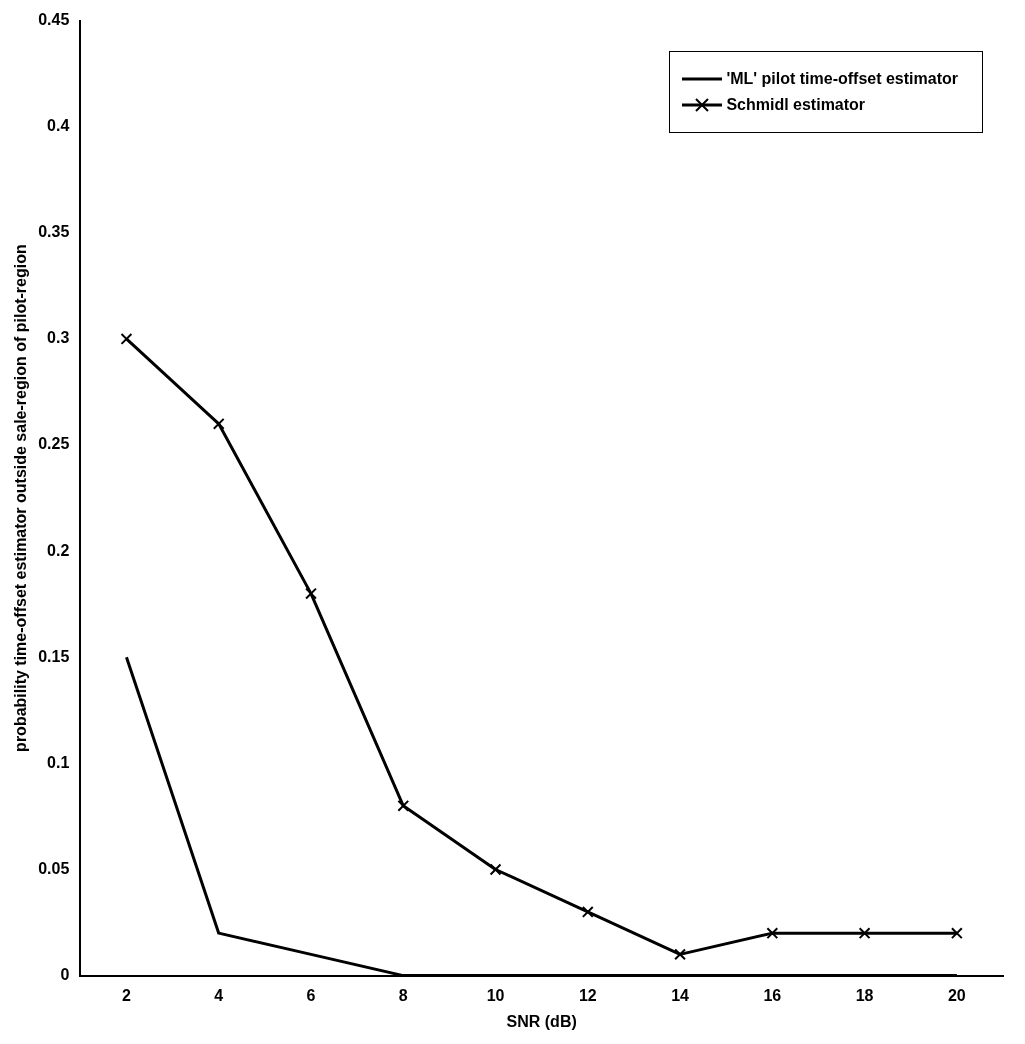 This screenshot has width=1025, height=1044. I want to click on y-axis-title: probability time-offset estimator outside sale-region of pilot-region, so click(21, 498).